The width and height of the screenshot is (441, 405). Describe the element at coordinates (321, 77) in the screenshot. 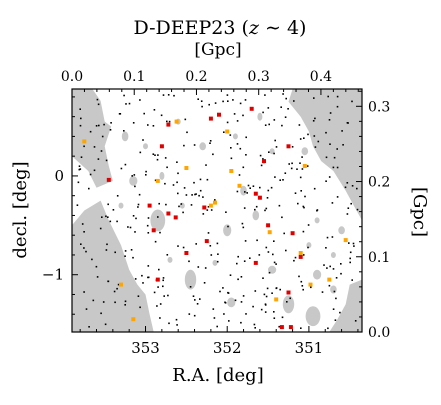

I see `x2-tick-label: 0.4` at that location.